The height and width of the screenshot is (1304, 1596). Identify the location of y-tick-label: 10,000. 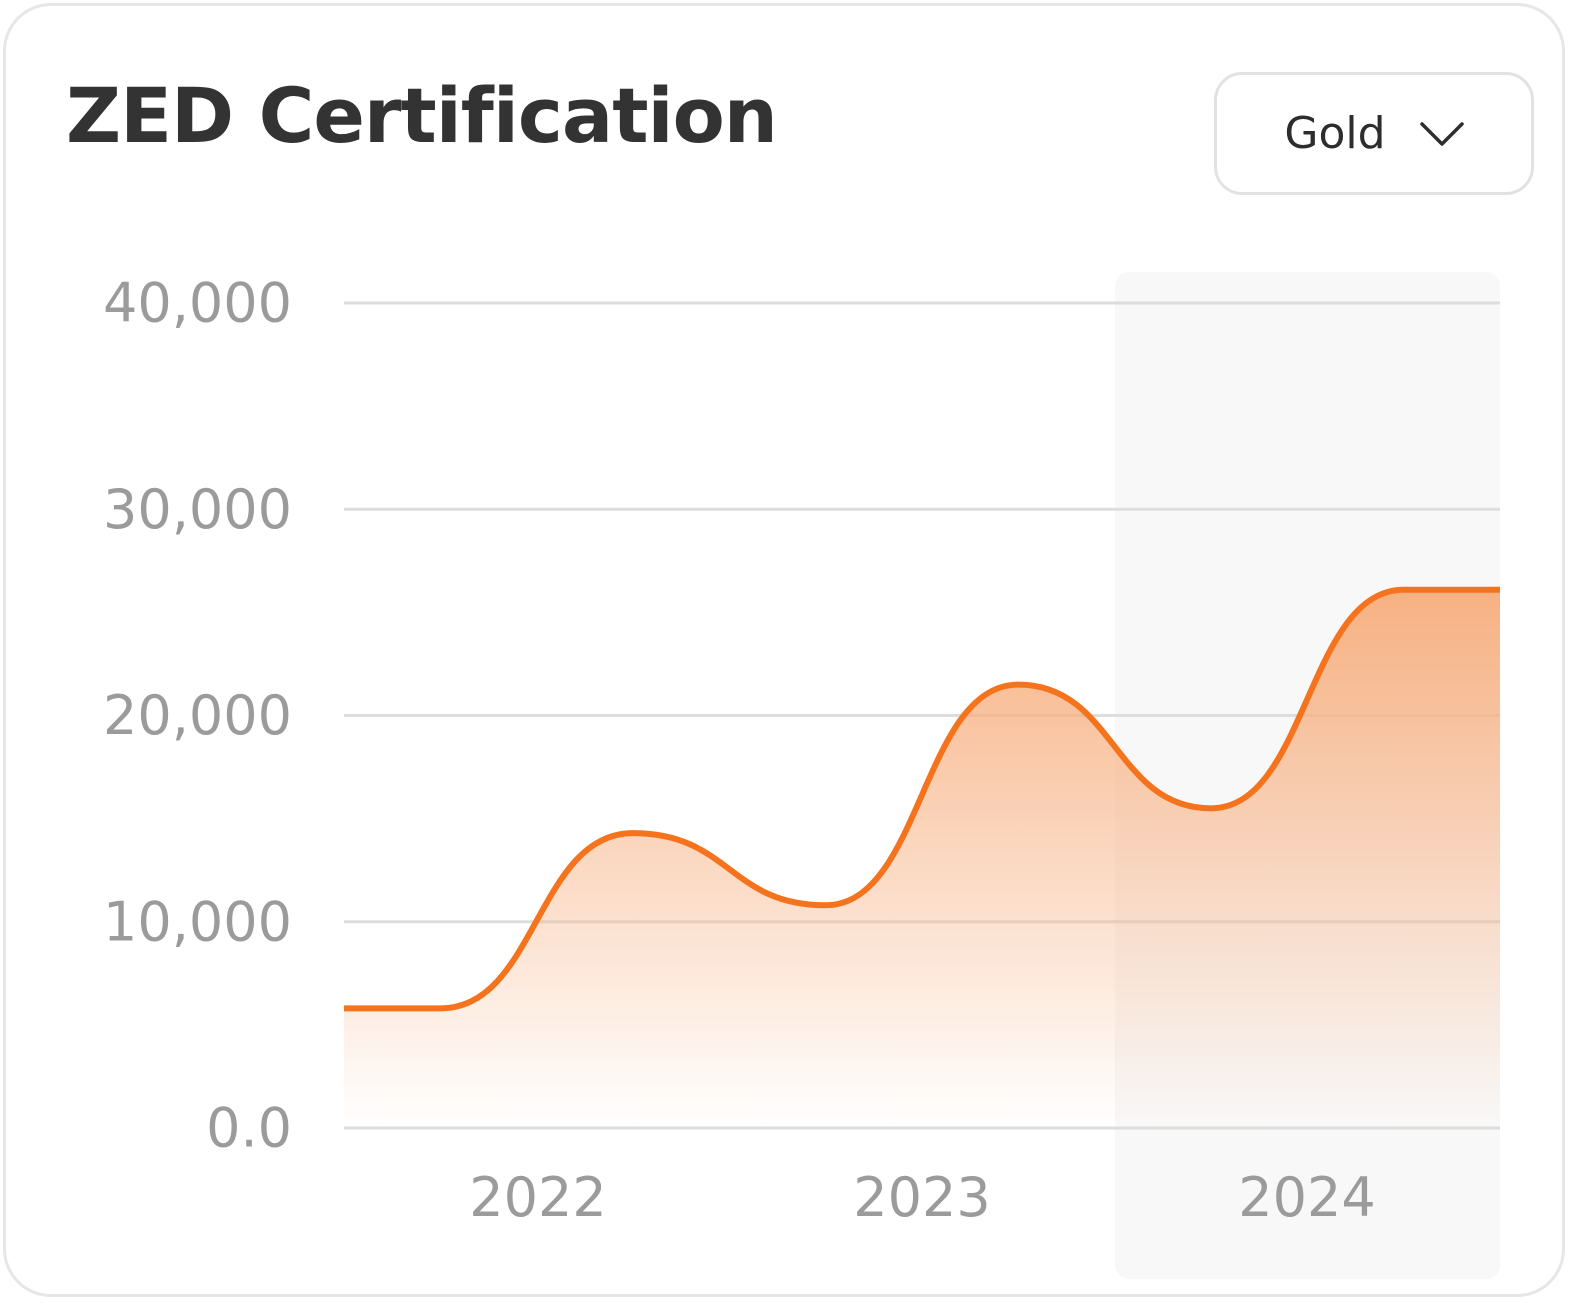
(197, 921).